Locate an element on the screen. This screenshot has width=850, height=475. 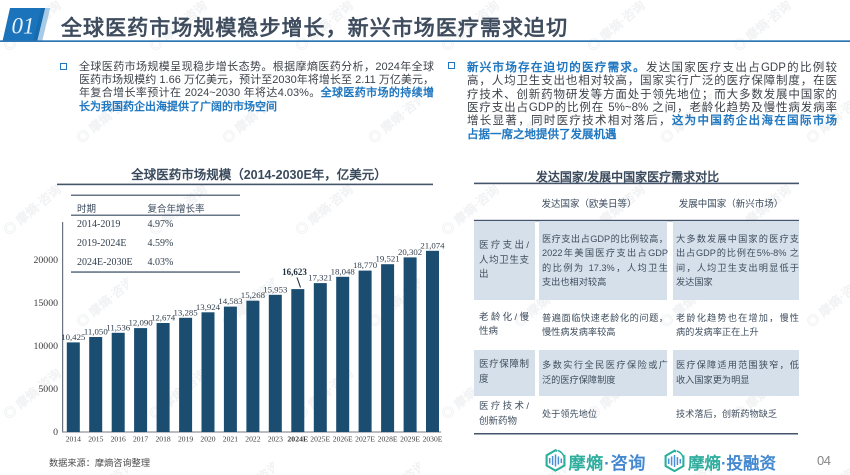
svg-text: 2026E is located at coordinates (343, 439).